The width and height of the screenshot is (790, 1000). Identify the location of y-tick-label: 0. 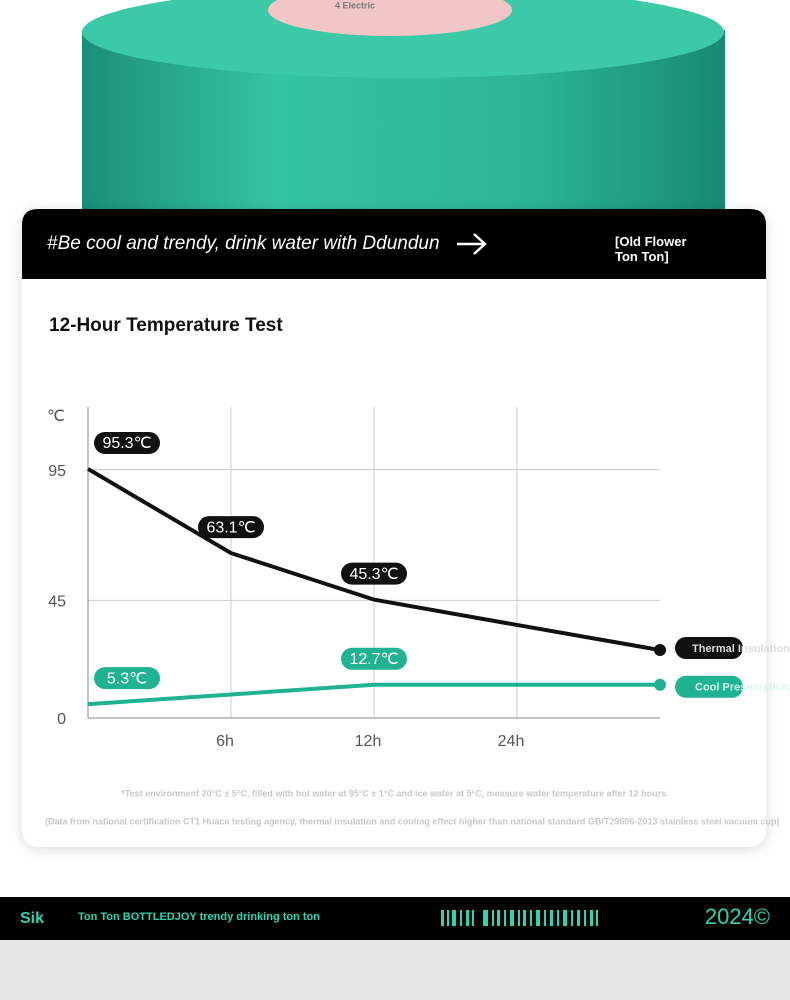
(61, 719).